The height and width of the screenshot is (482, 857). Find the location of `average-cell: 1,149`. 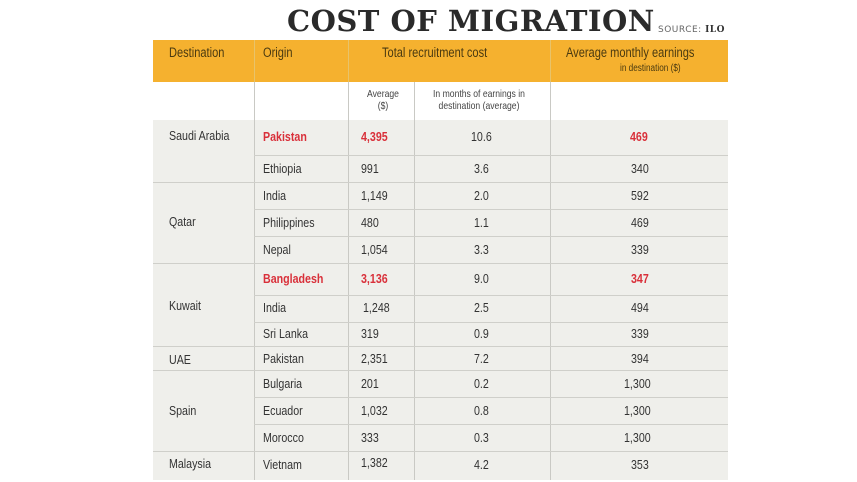

average-cell: 1,149 is located at coordinates (374, 195).